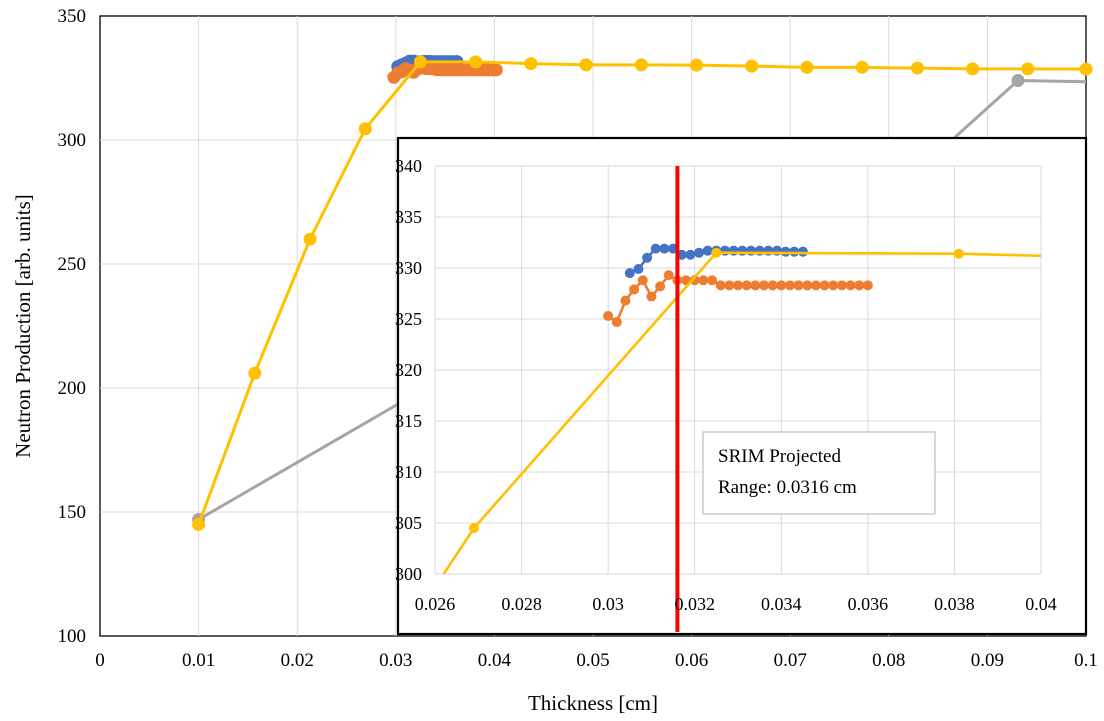 Image resolution: width=1104 pixels, height=721 pixels. I want to click on main-y-tick-label: 350, so click(72, 16).